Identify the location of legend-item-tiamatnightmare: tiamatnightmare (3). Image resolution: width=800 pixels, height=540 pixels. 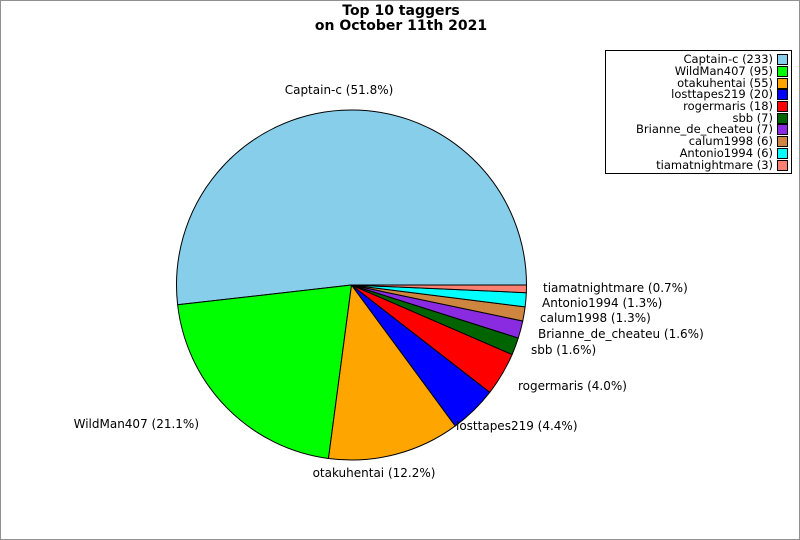
(698, 165).